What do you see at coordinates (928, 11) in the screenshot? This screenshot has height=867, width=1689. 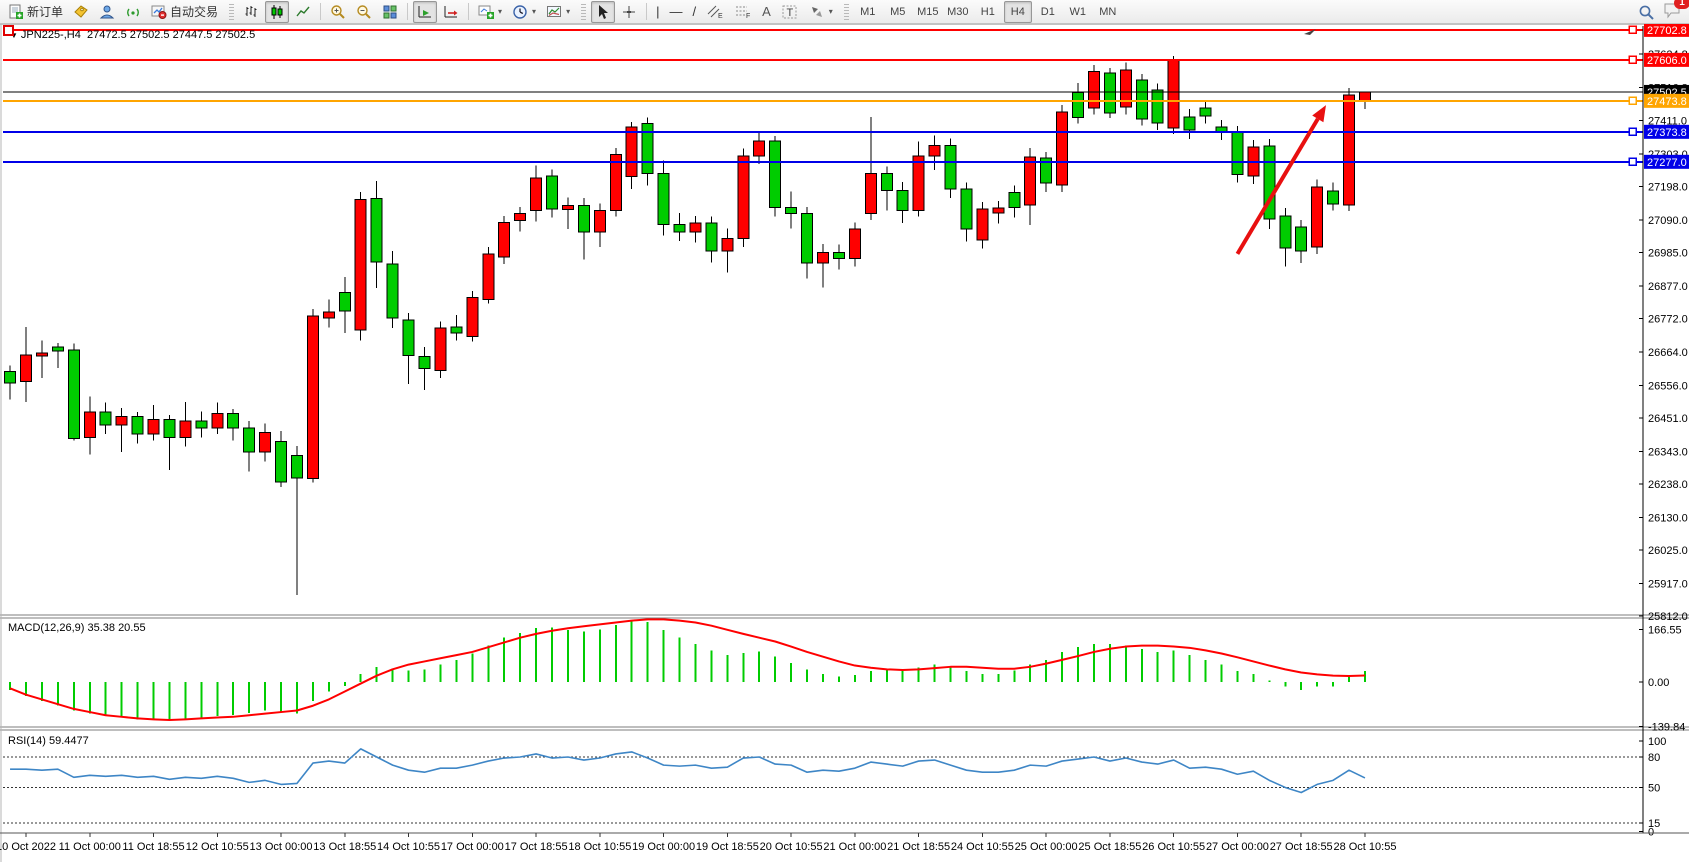 I see `timeframe-m15: M15` at bounding box center [928, 11].